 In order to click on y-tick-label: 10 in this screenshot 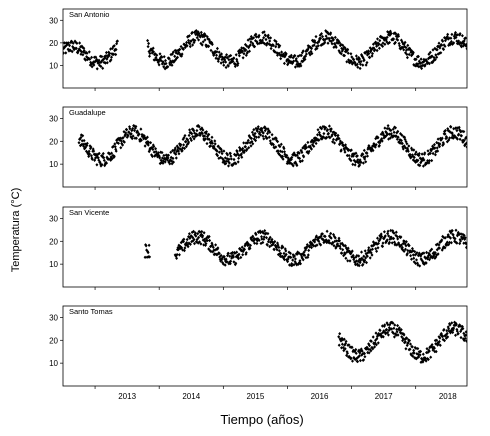, I will do `click(53, 65)`.